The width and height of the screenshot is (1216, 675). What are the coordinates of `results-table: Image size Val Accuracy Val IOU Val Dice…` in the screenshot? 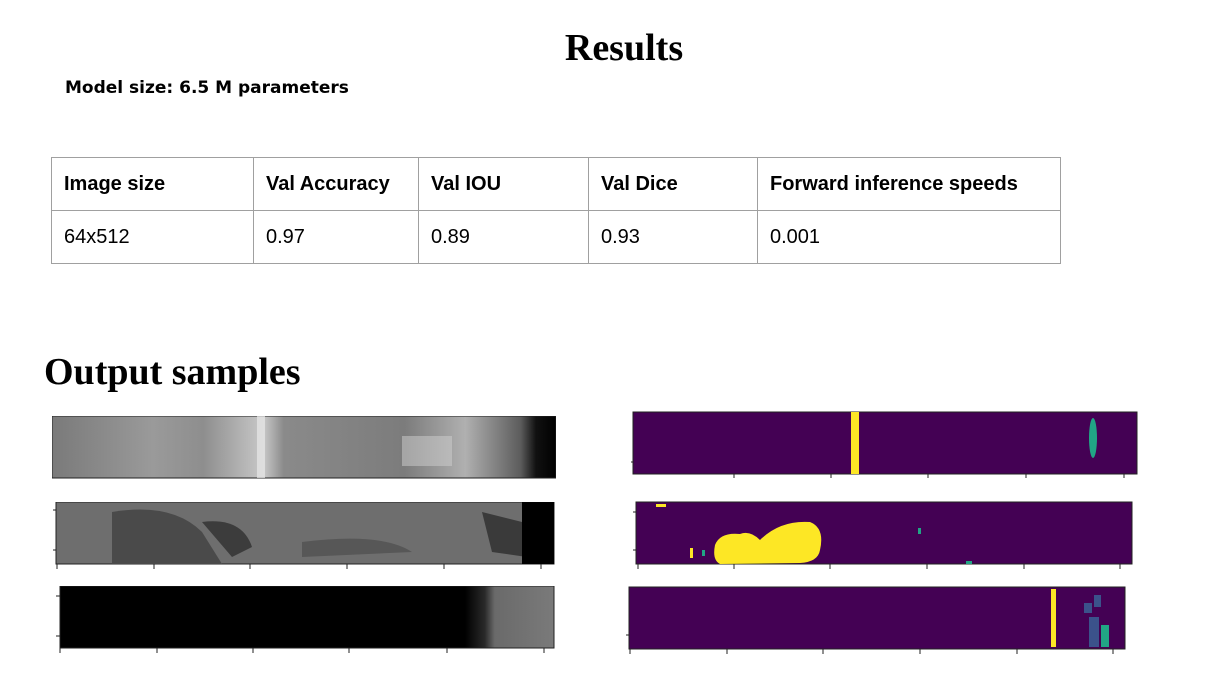 It's located at (556, 210).